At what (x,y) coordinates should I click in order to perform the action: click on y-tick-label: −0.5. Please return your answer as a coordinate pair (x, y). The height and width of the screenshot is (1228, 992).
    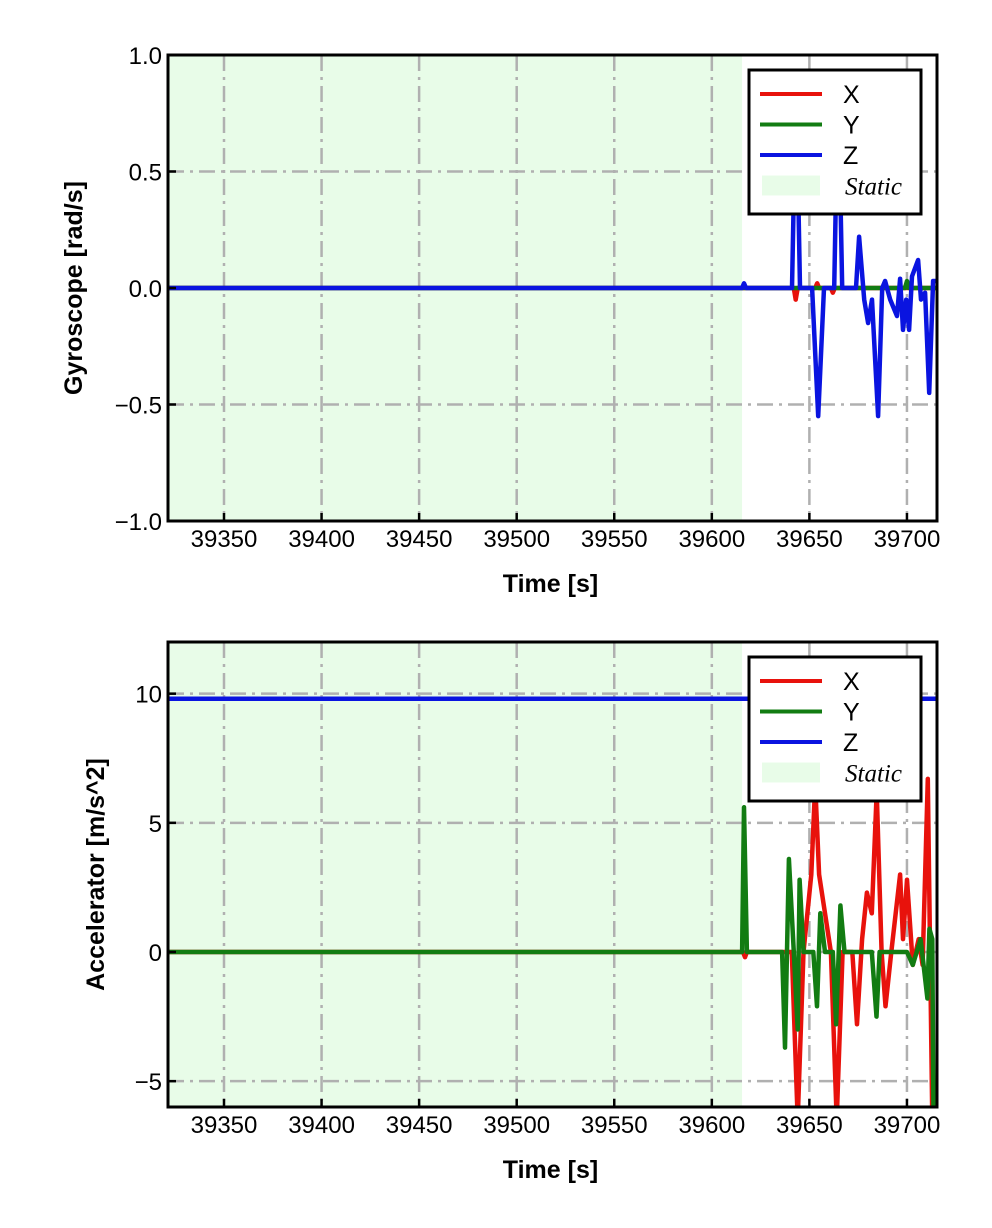
    Looking at the image, I should click on (138, 406).